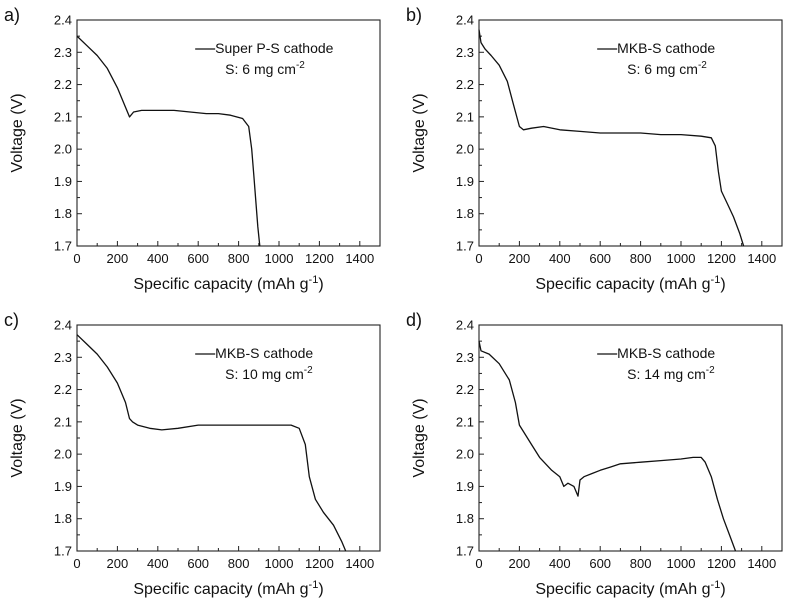 This screenshot has height=604, width=787. What do you see at coordinates (414, 320) in the screenshot?
I see `panel-letter: d)` at bounding box center [414, 320].